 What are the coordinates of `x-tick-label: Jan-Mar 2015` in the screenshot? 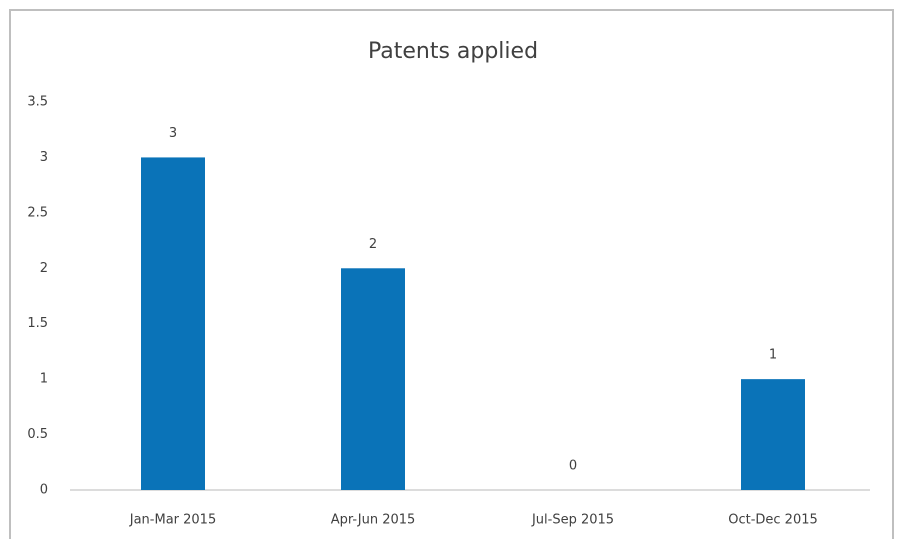 It's located at (172, 520).